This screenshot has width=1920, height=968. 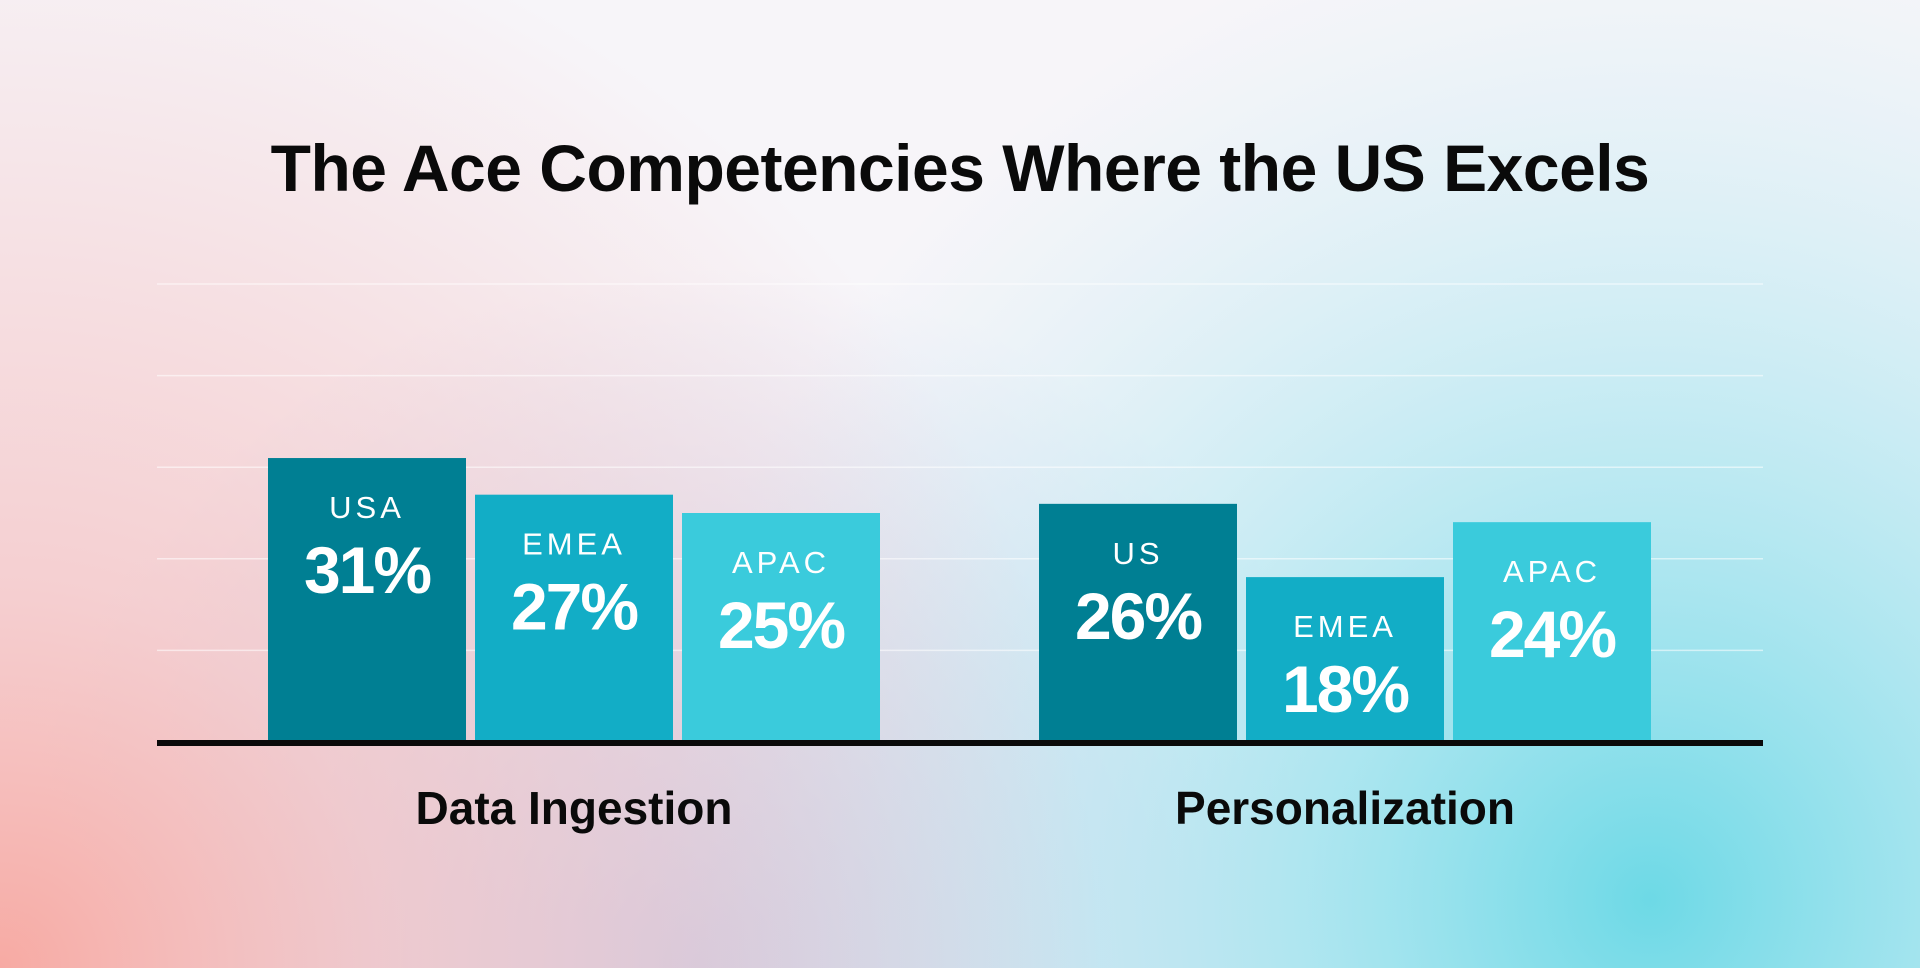 I want to click on bar-value-label: 31%, so click(x=367, y=570).